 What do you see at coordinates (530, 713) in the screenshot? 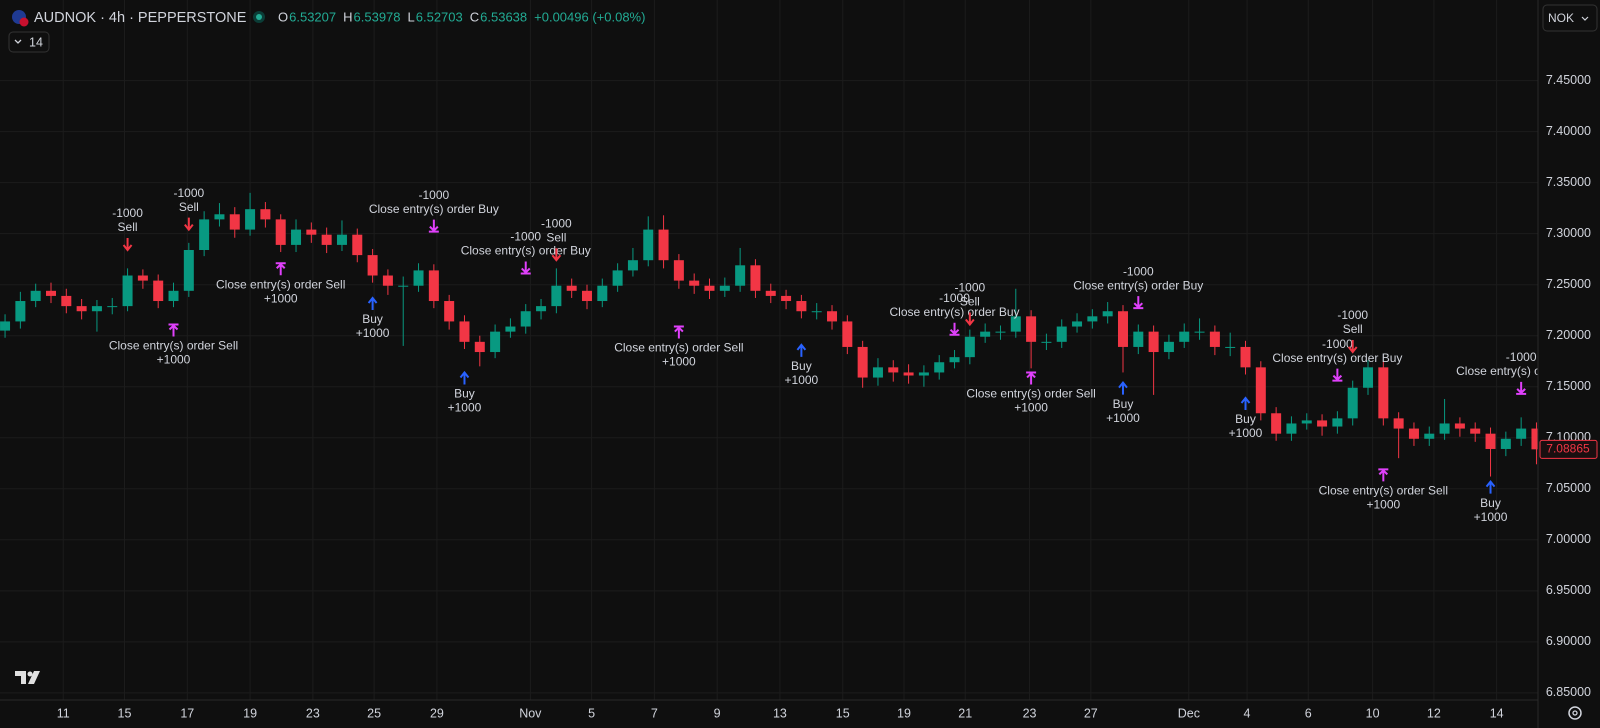
I see `x-tick-label: Nov` at bounding box center [530, 713].